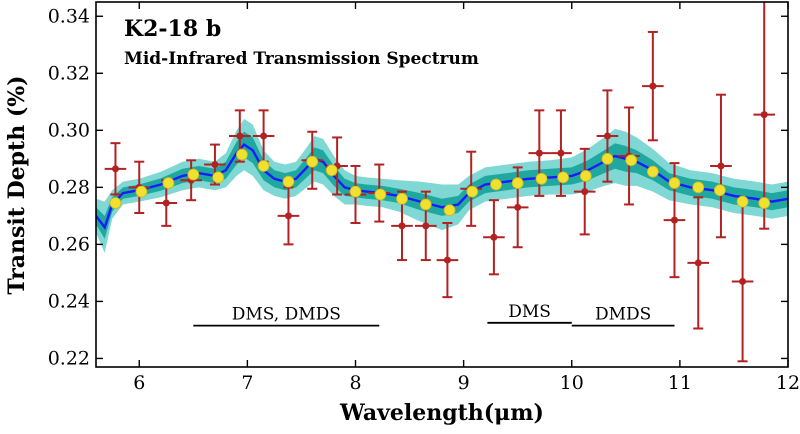 The height and width of the screenshot is (434, 800). Describe the element at coordinates (172, 29) in the screenshot. I see `chart-title: K2-18 b` at that location.